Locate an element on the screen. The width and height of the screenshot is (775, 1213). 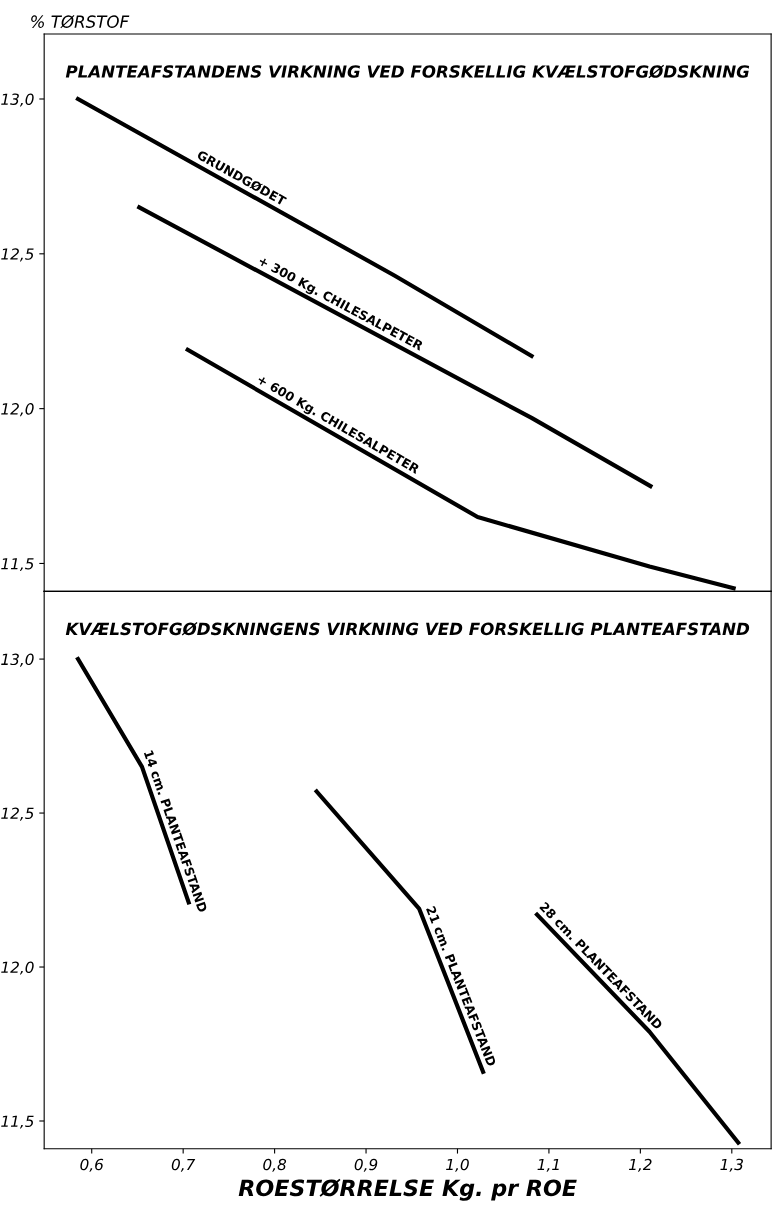
x-tick-label: 0,6 is located at coordinates (92, 1165).